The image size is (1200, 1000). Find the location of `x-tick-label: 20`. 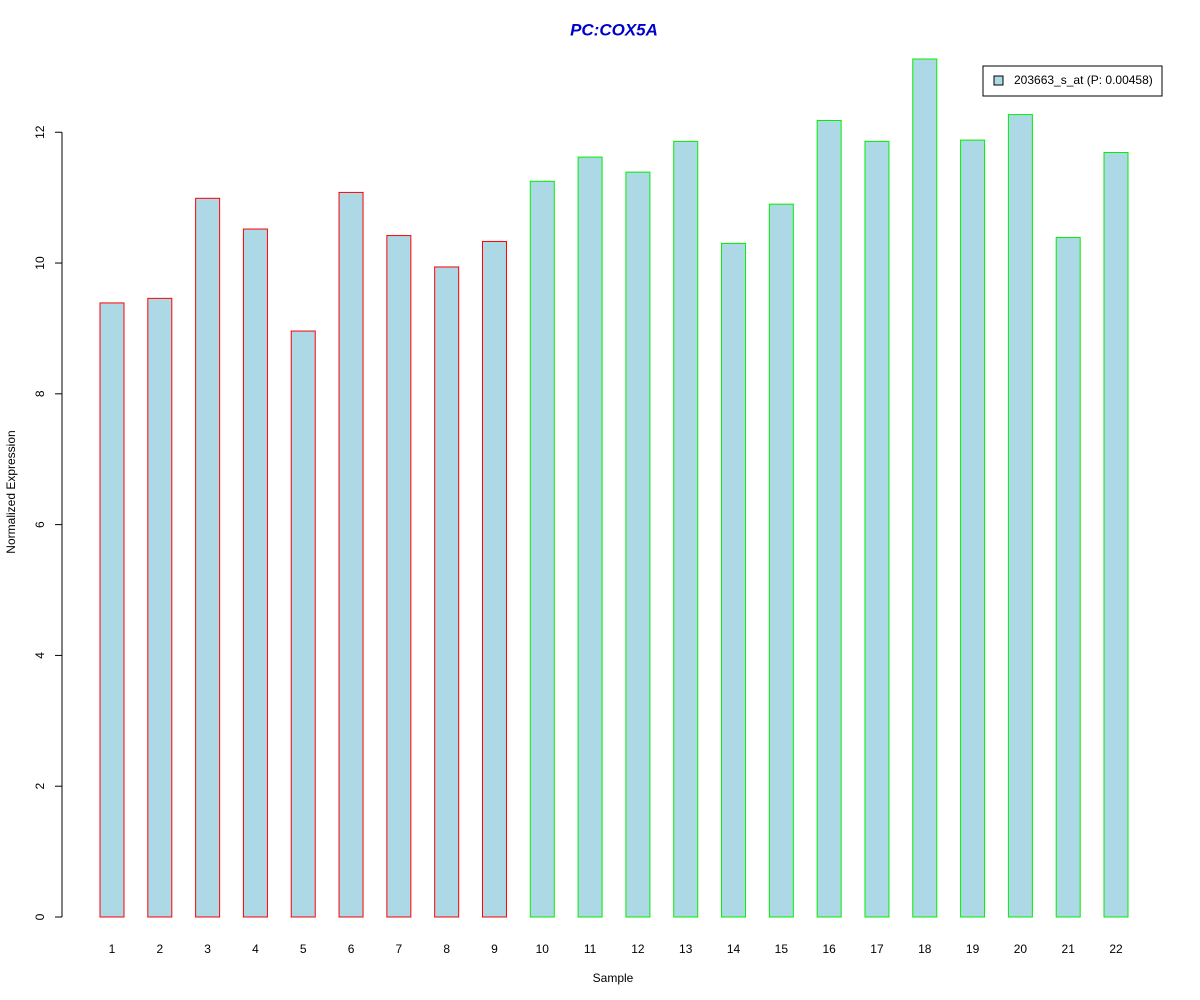

x-tick-label: 20 is located at coordinates (1021, 949).